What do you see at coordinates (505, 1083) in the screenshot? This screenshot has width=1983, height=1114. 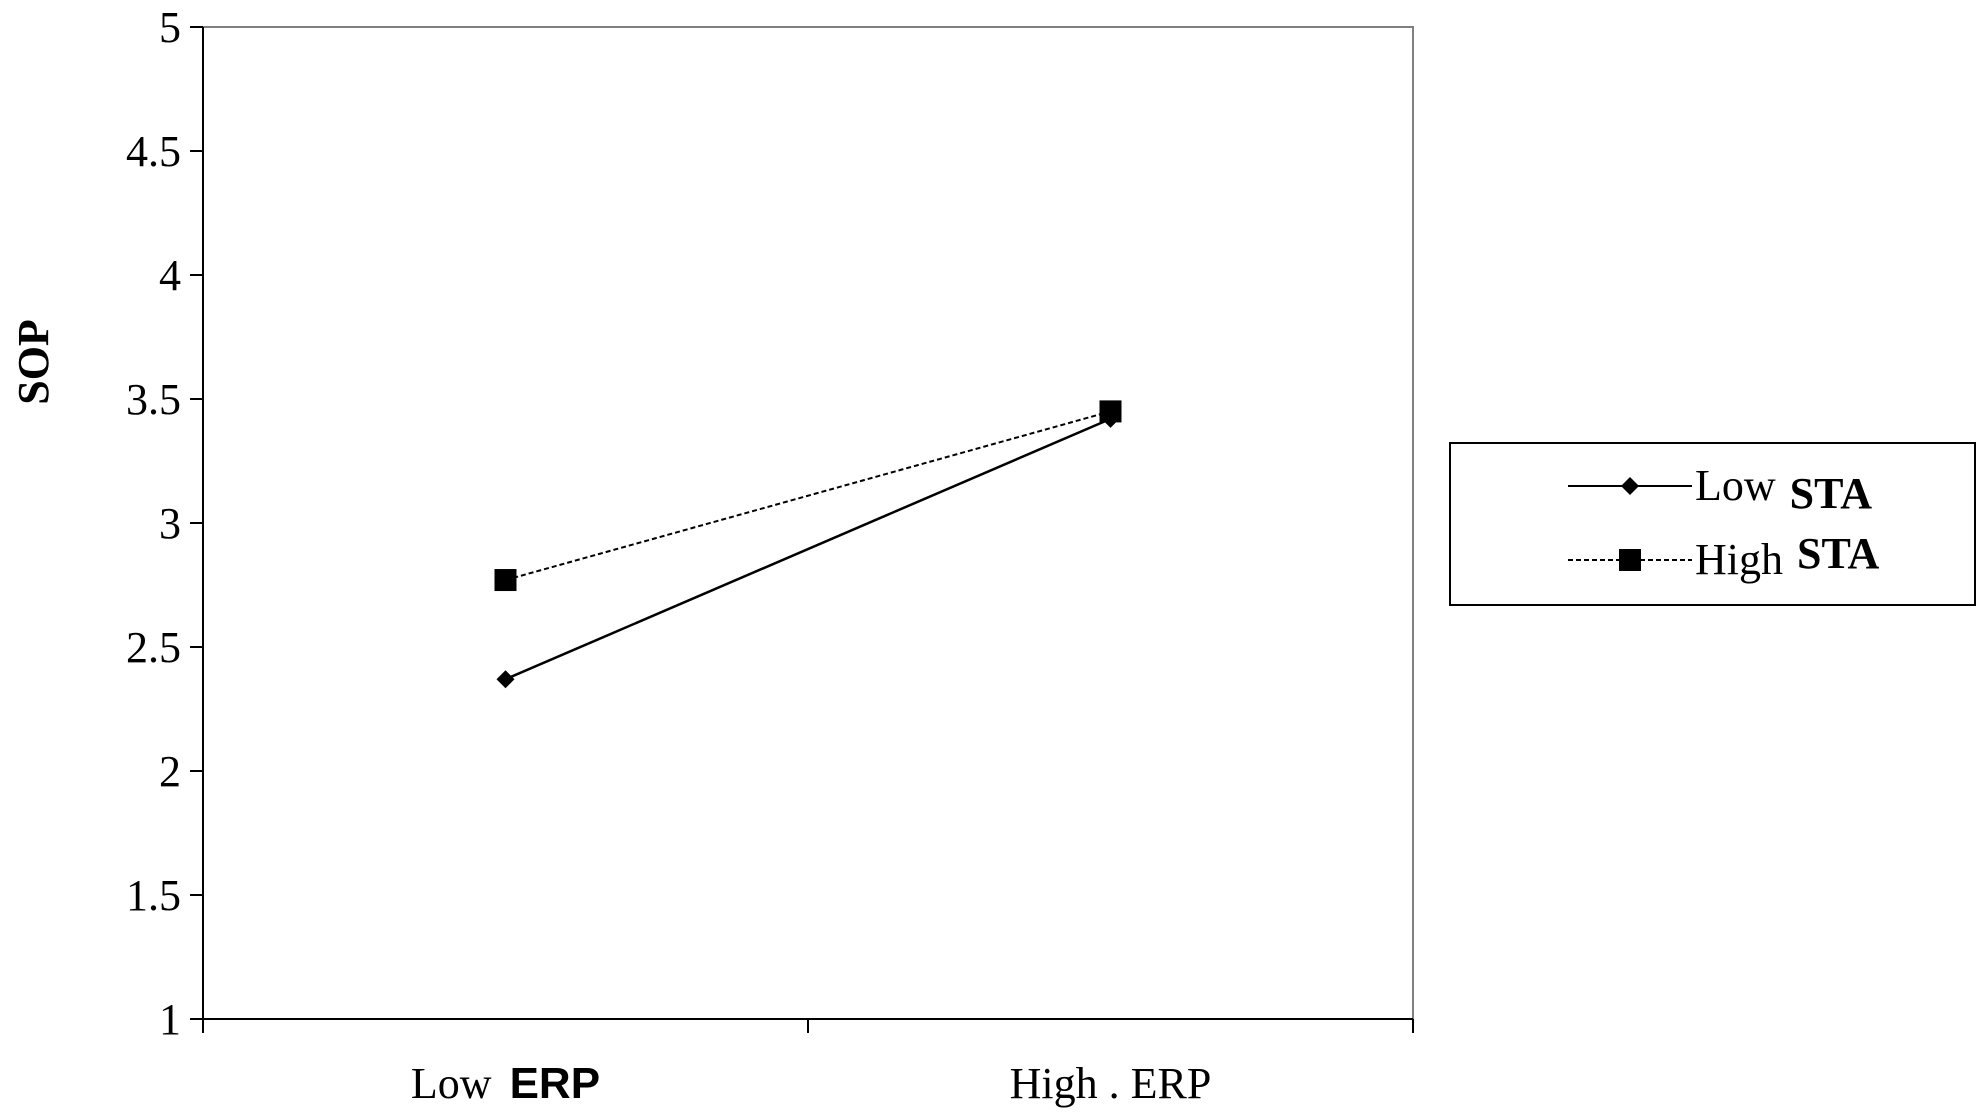 I see `x-tick-label: Low ERP` at bounding box center [505, 1083].